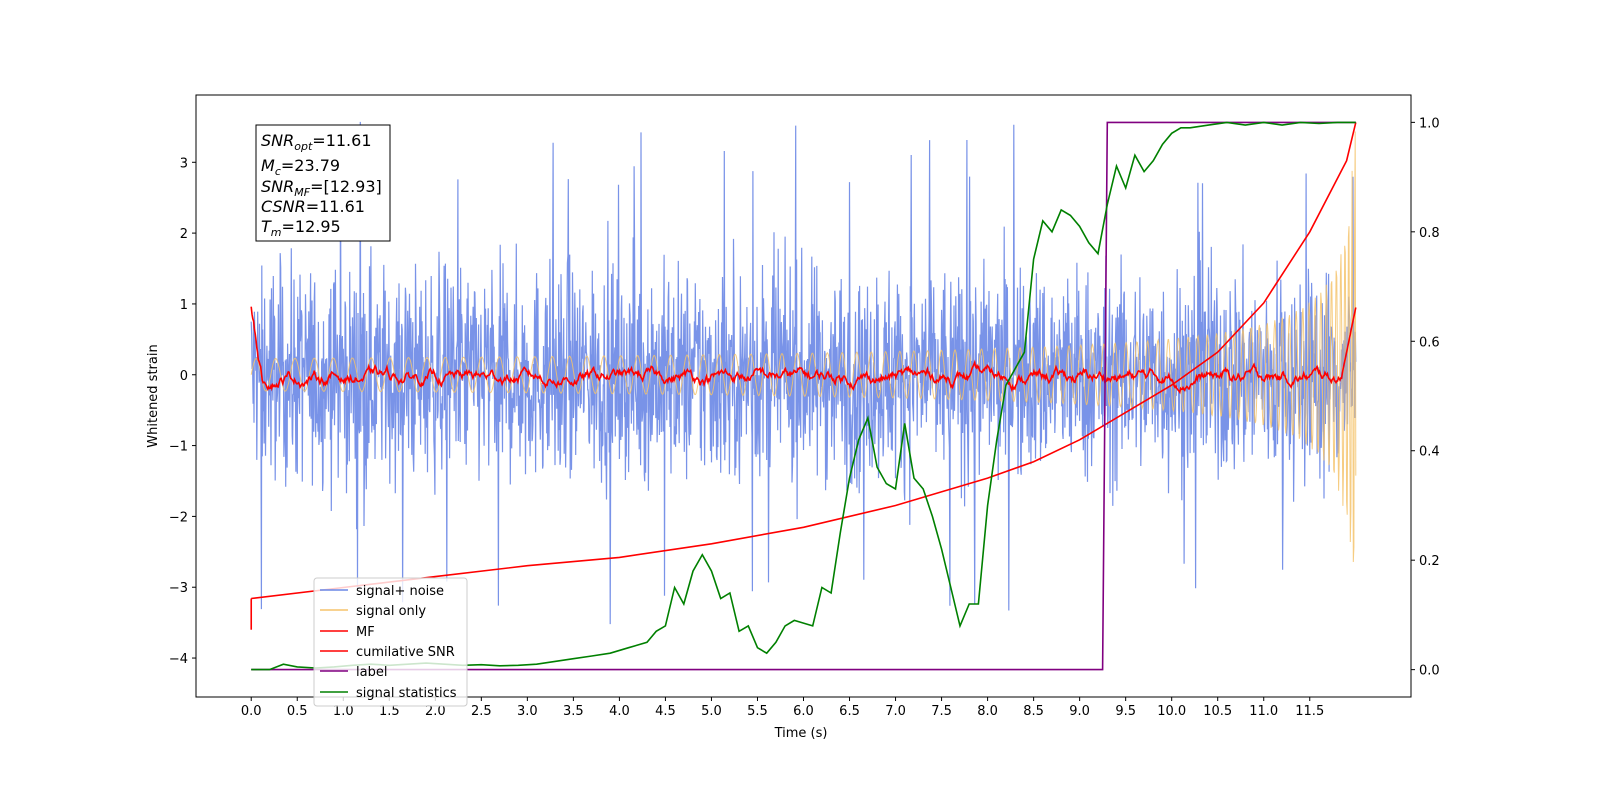 This screenshot has width=1600, height=800. Describe the element at coordinates (801, 733) in the screenshot. I see `x-axis-label: Time (s)` at that location.